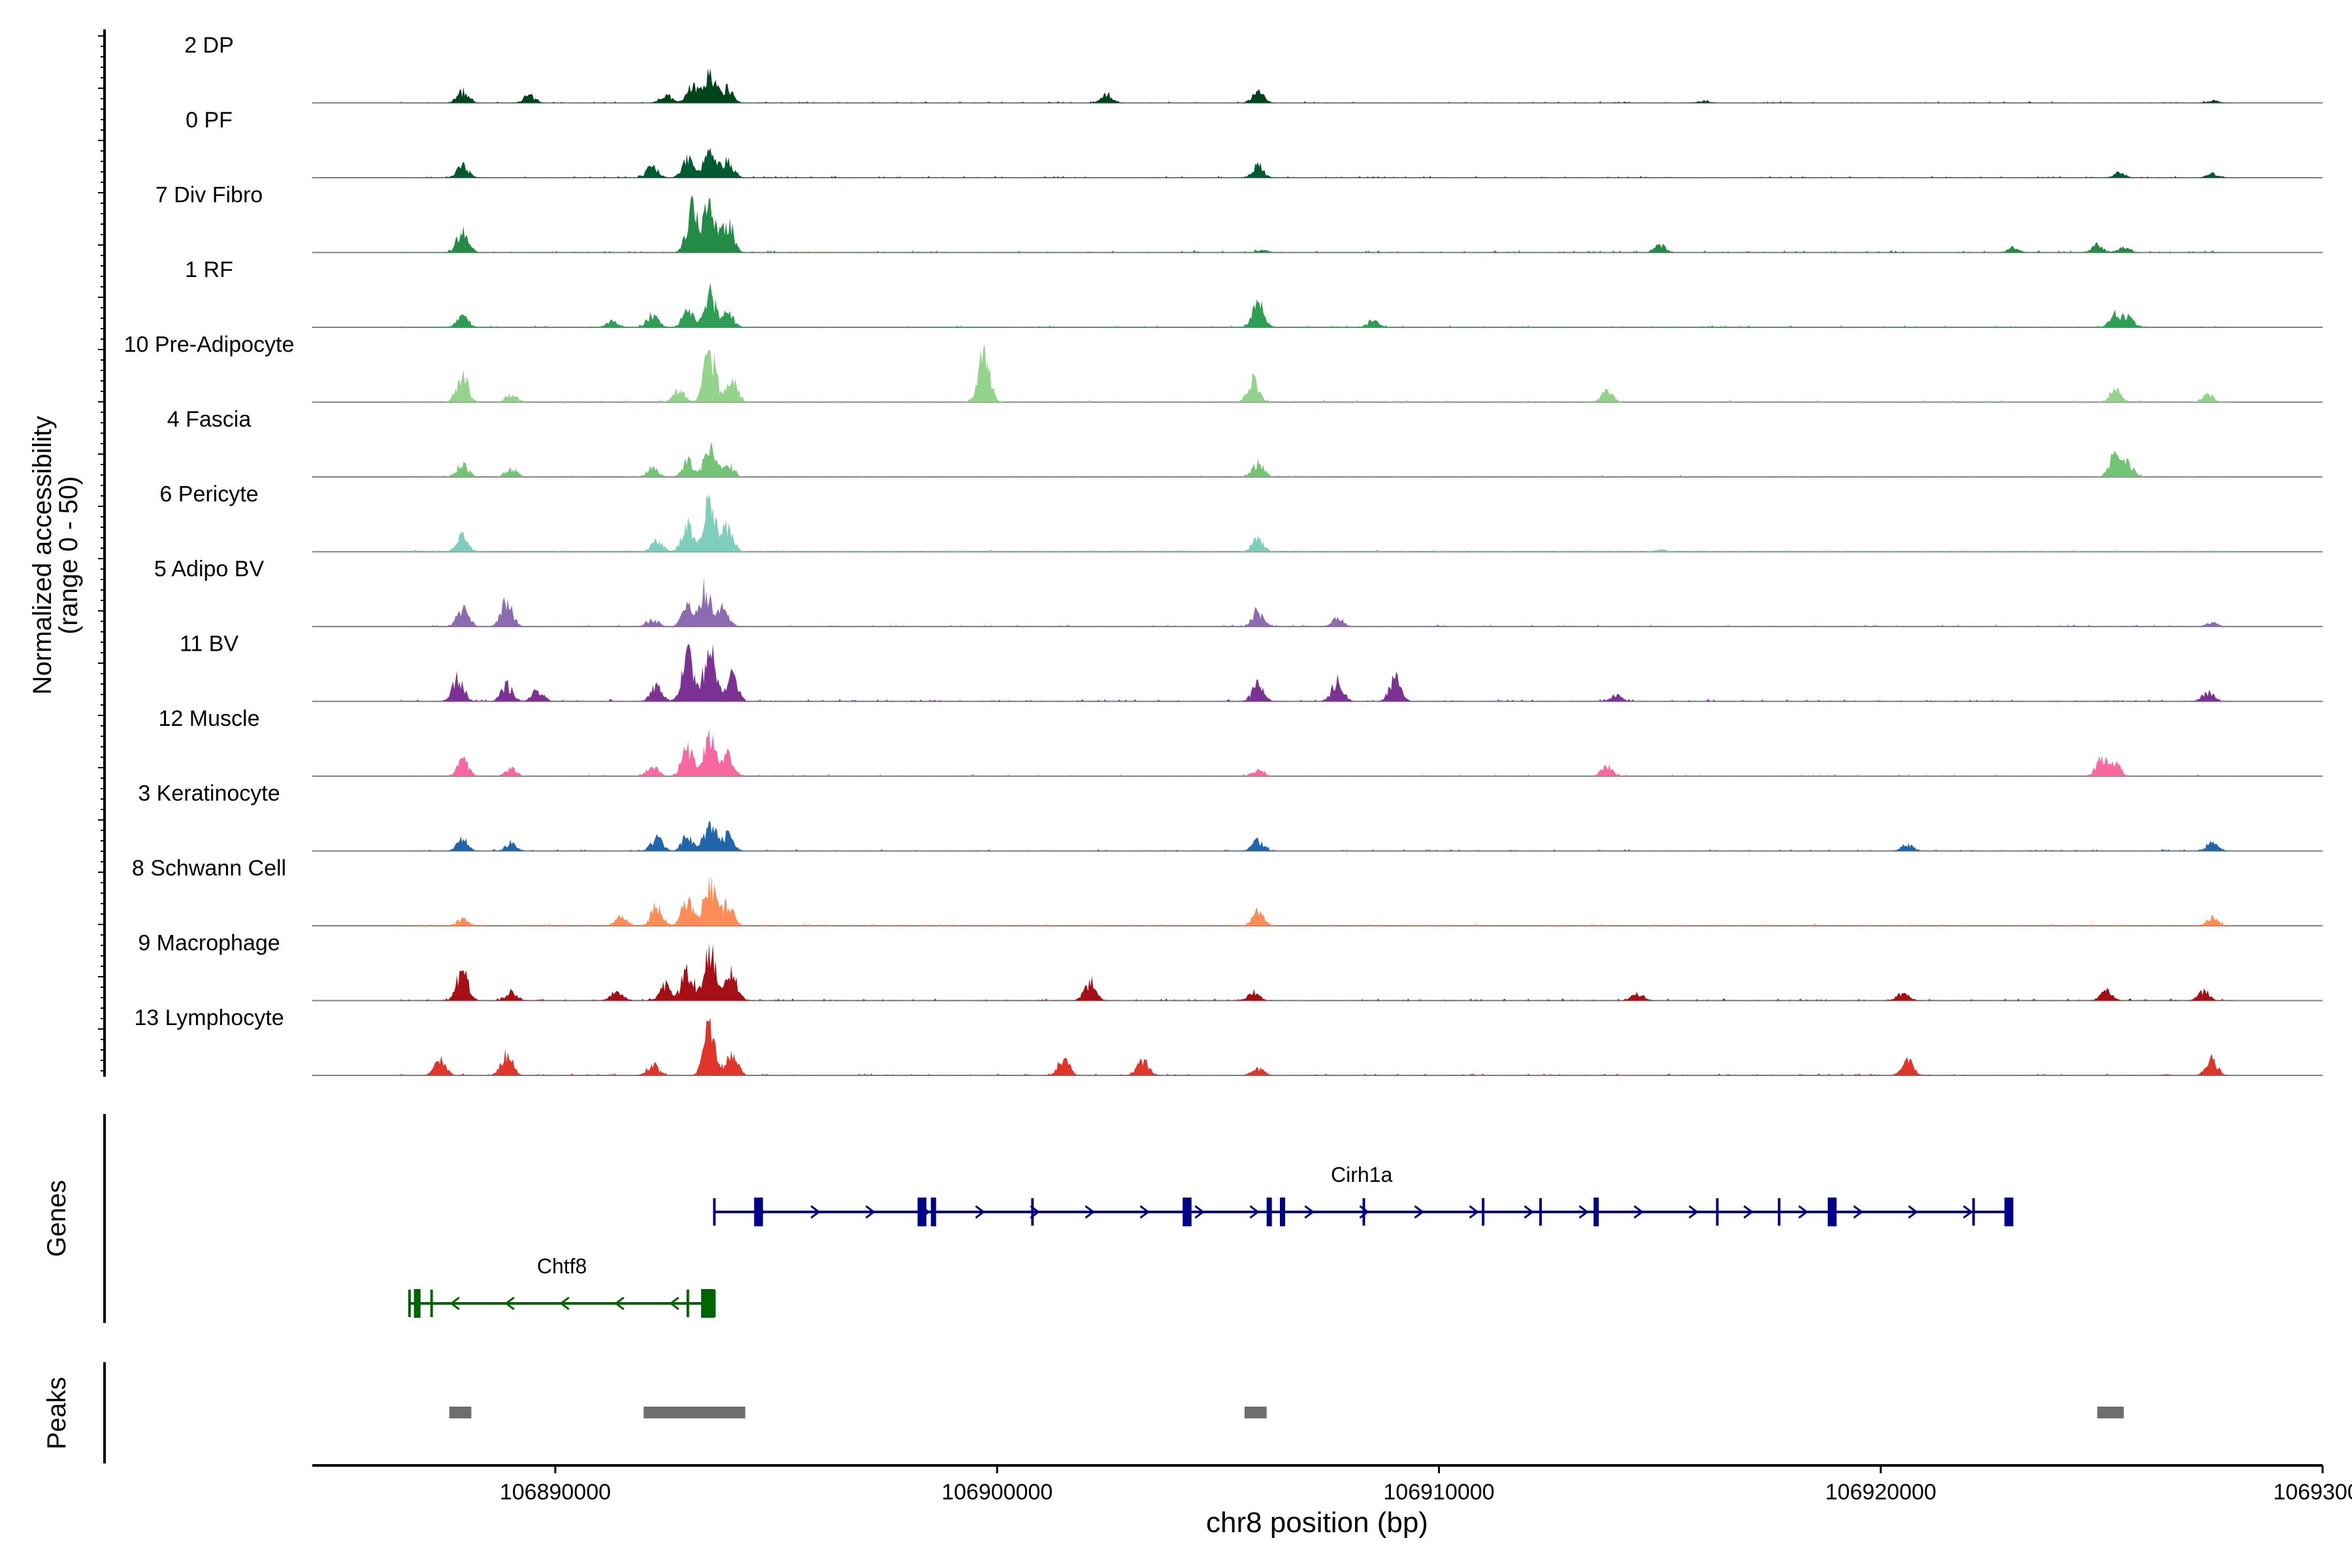 This screenshot has width=2352, height=1568. Describe the element at coordinates (68, 555) in the screenshot. I see `y-axis-range-label: (range 0 - 50)` at that location.